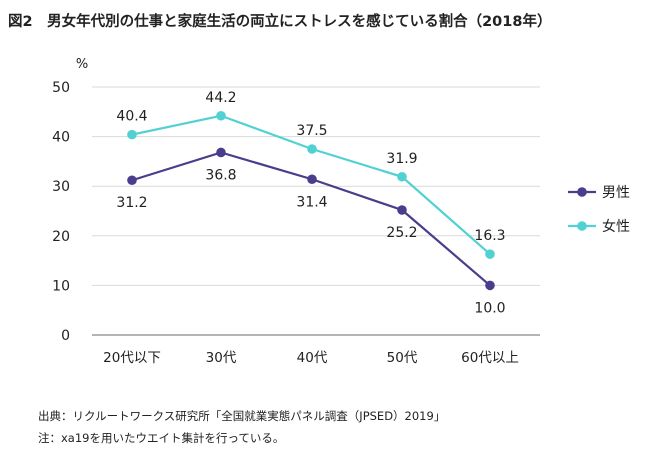 This screenshot has height=466, width=669. I want to click on data-label: 16.3, so click(489, 236).